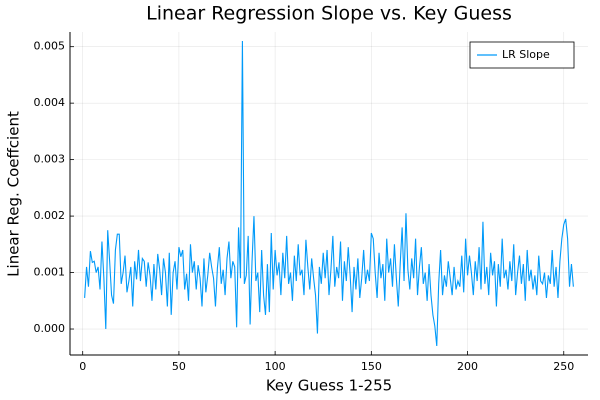 The height and width of the screenshot is (400, 600). I want to click on y-axis-label: Linear Reg. Coeffcient, so click(14, 194).